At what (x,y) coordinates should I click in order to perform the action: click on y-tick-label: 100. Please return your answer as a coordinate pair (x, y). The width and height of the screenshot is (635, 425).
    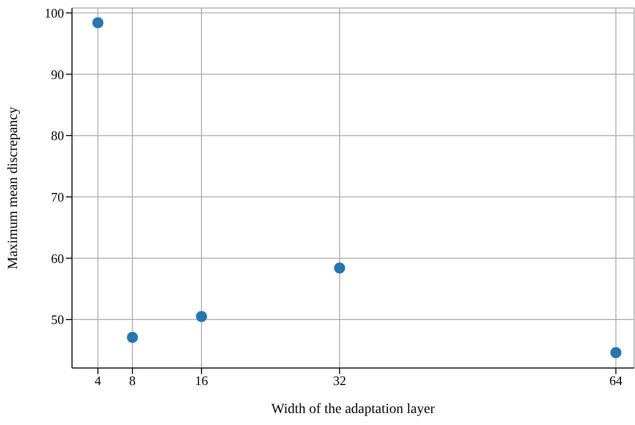
    Looking at the image, I should click on (54, 13).